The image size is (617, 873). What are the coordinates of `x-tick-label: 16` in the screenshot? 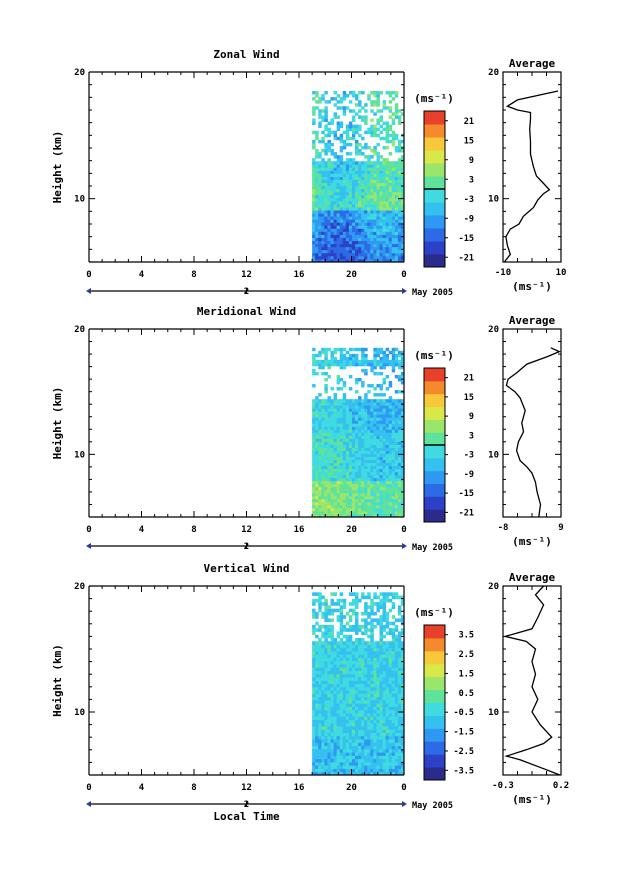 It's located at (299, 788).